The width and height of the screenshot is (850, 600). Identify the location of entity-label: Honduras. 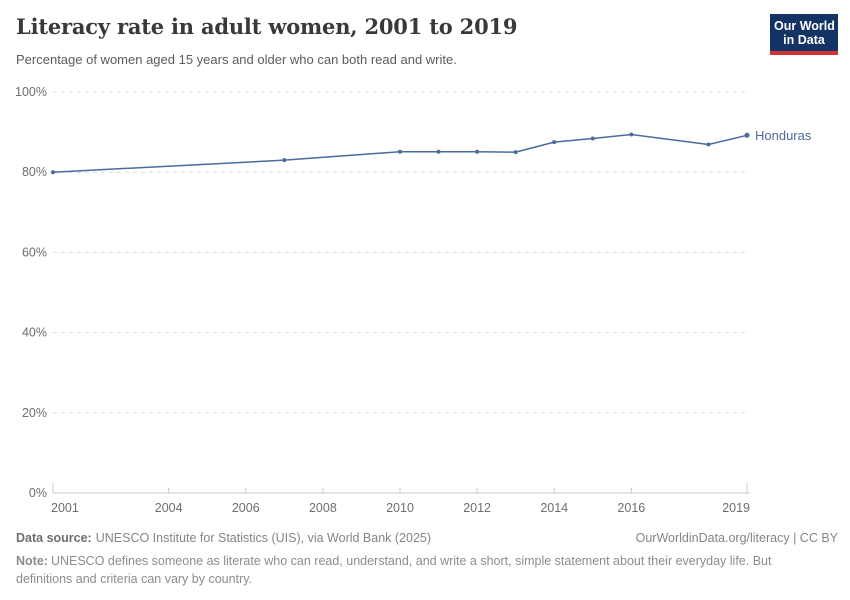
(783, 135).